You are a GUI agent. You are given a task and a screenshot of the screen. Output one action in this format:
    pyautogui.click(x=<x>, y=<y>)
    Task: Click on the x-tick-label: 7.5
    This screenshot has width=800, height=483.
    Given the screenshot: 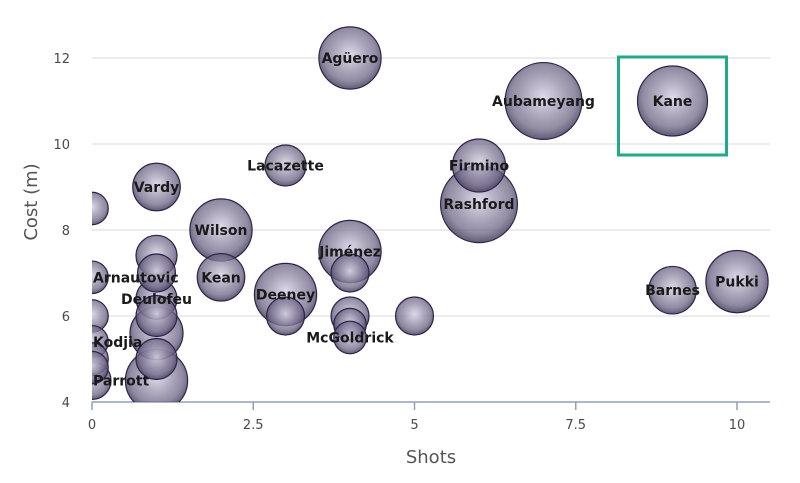 What is the action you would take?
    pyautogui.click(x=575, y=425)
    